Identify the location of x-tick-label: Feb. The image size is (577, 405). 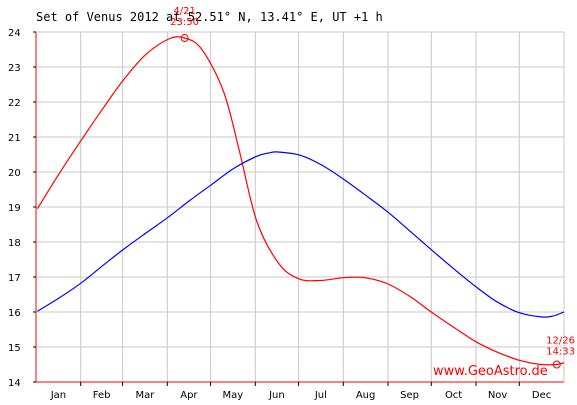
(102, 395).